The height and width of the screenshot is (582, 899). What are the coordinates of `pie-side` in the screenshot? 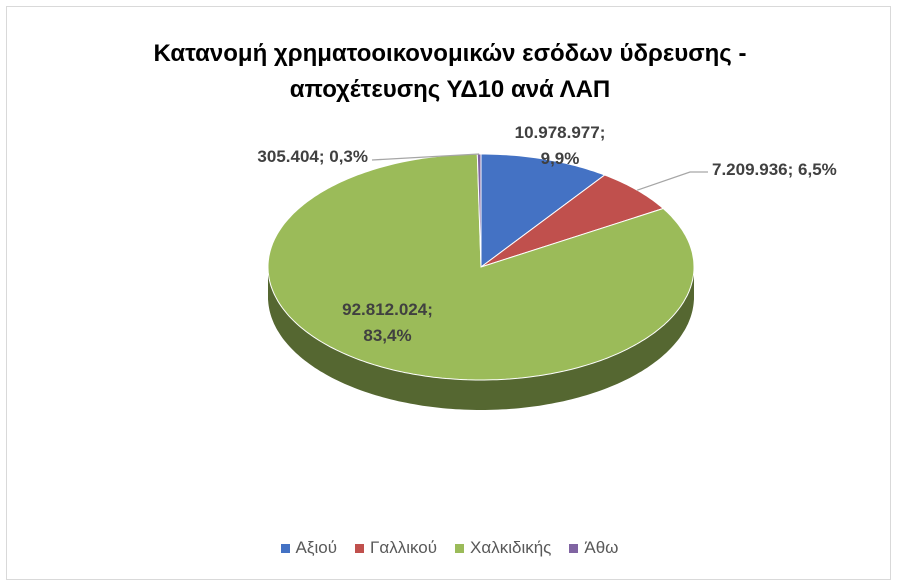 It's located at (481, 338).